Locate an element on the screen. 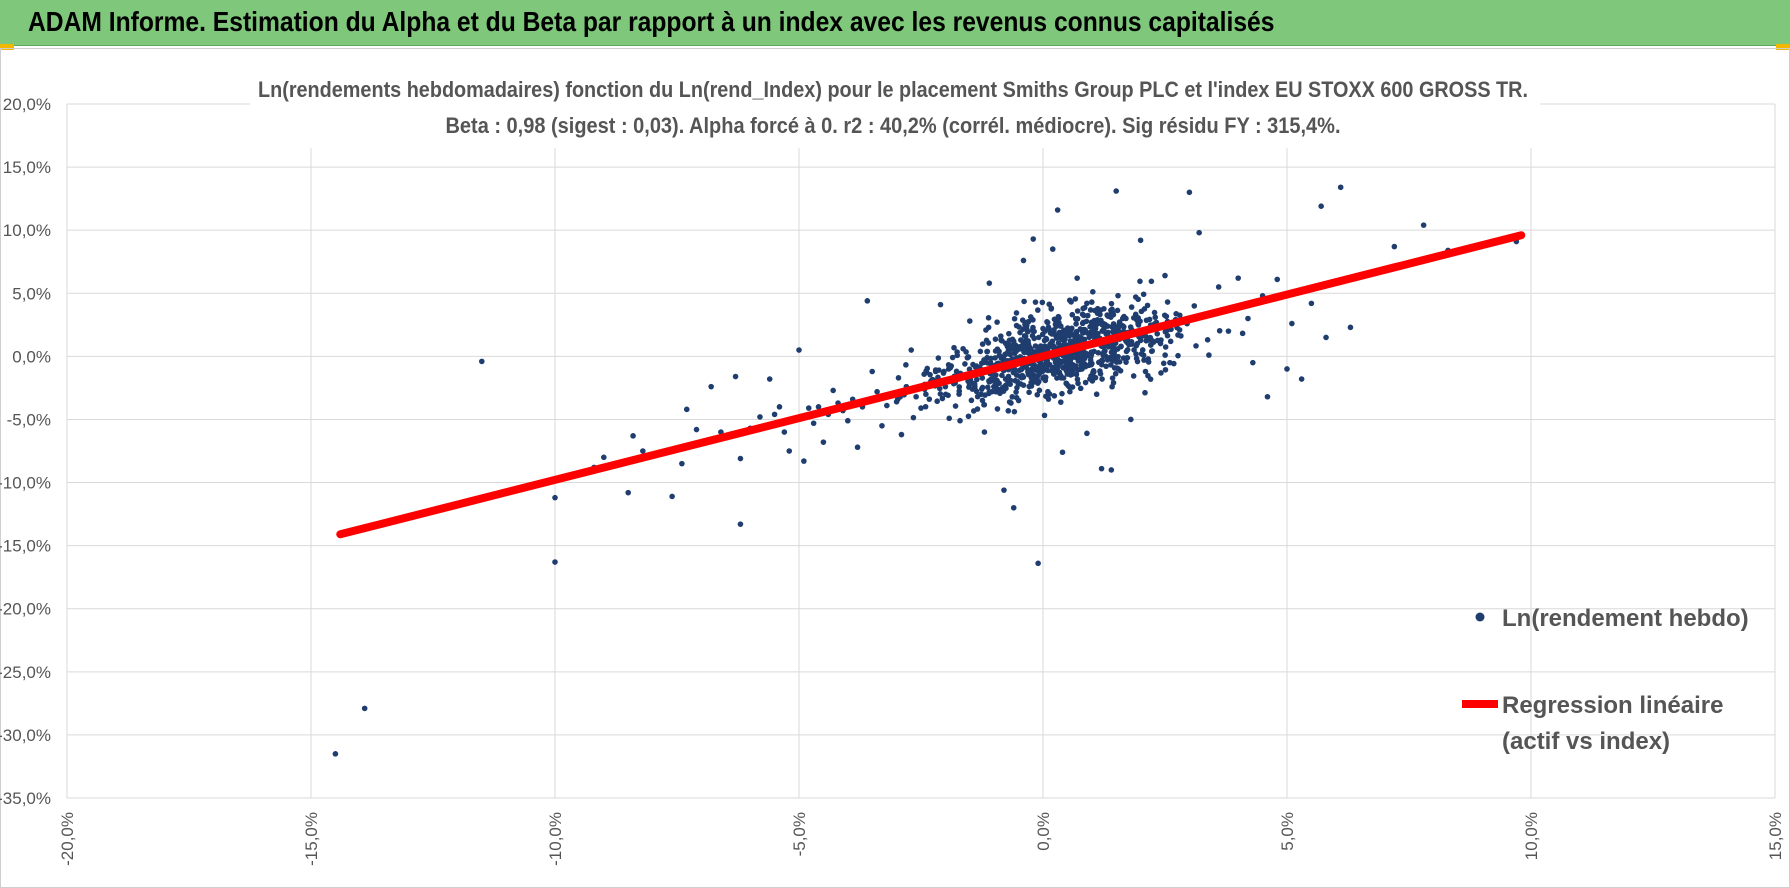 Image resolution: width=1790 pixels, height=888 pixels. chart-title-background is located at coordinates (895, 109).